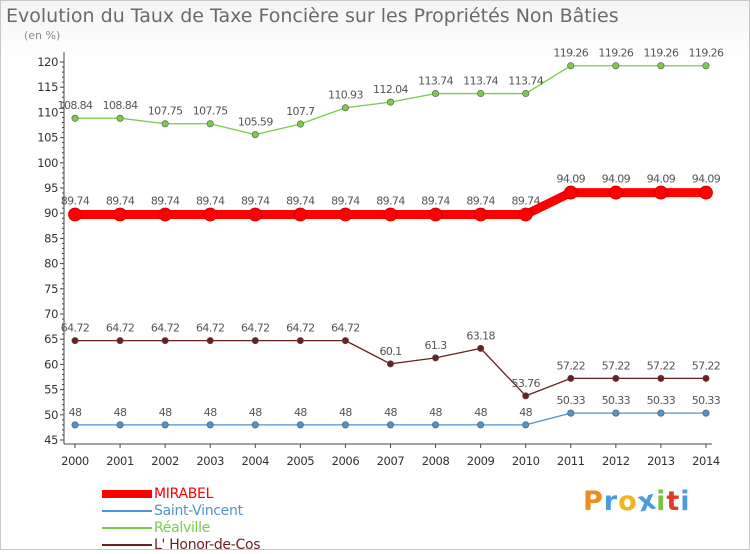 The image size is (750, 554). I want to click on data-label: 61.3, so click(436, 345).